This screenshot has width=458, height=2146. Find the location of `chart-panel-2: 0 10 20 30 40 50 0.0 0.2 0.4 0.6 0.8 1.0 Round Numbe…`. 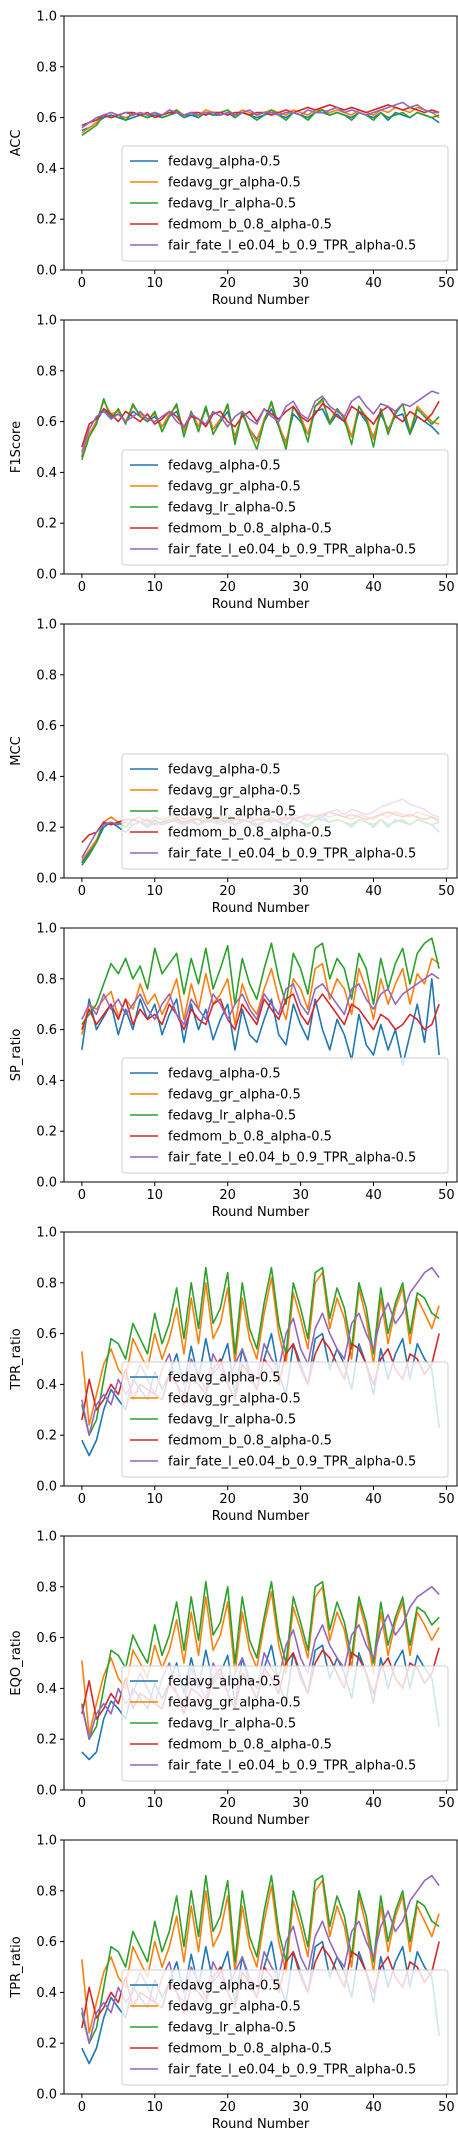

chart-panel-2: 0 10 20 30 40 50 0.0 0.2 0.4 0.6 0.8 1.0 Round Numbe… is located at coordinates (233, 463).